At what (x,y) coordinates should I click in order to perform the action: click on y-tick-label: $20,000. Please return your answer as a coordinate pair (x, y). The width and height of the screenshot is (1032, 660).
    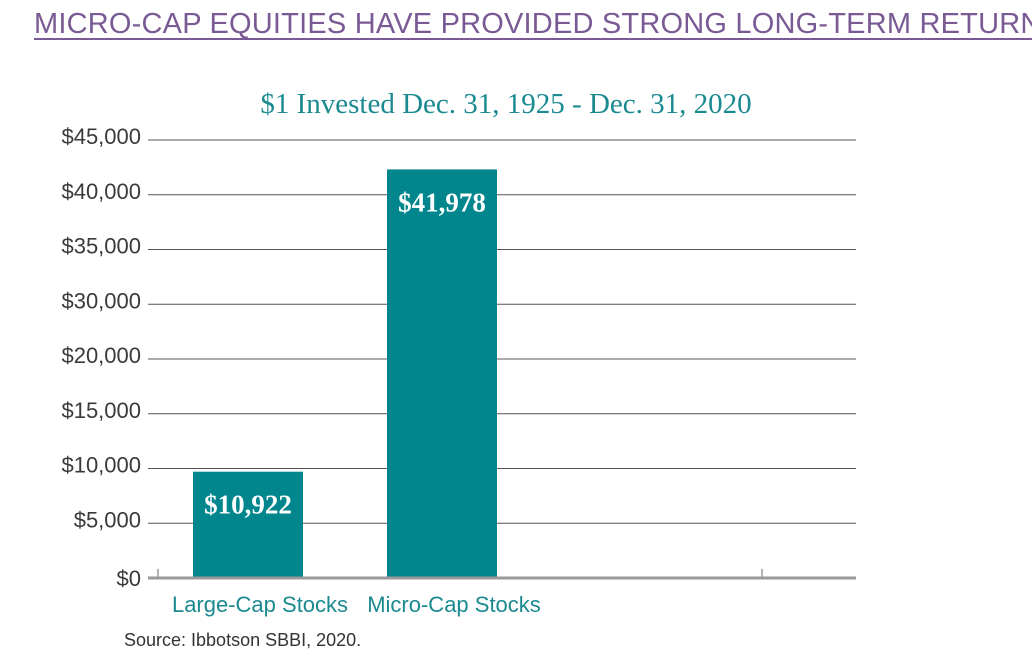
    Looking at the image, I should click on (101, 355).